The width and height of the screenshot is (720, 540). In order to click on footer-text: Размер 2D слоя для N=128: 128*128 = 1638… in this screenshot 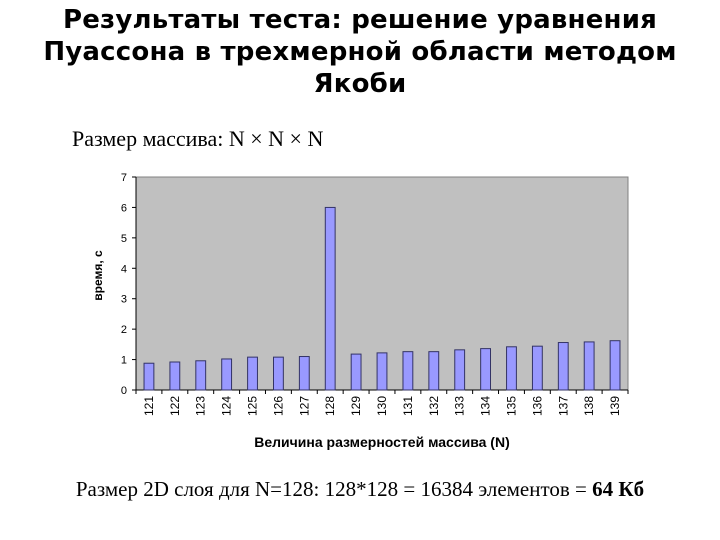, I will do `click(334, 489)`.